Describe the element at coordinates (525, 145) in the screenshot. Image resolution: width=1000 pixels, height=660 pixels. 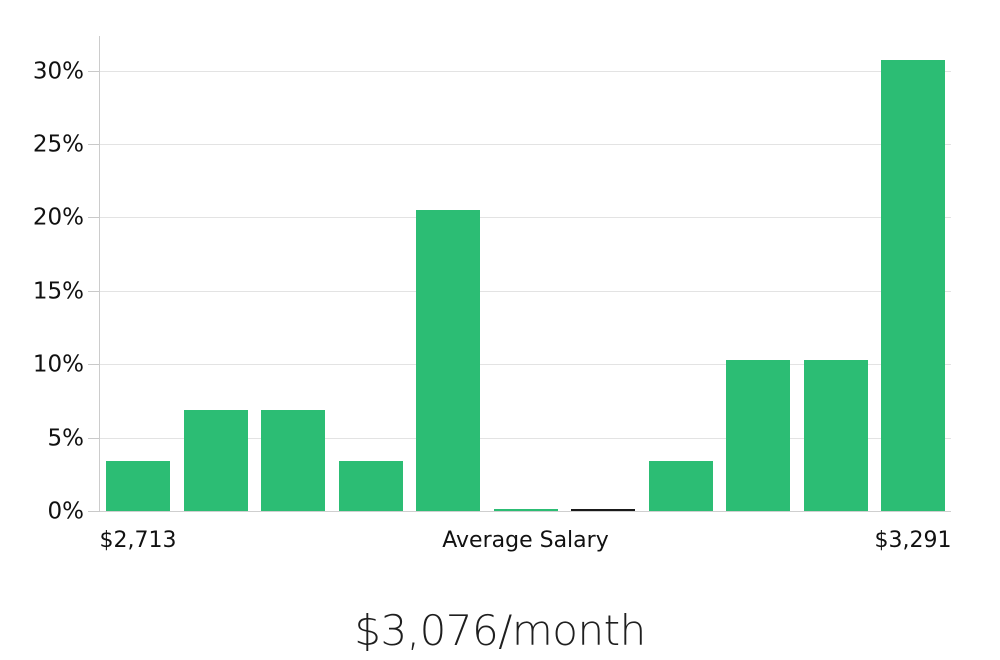
I see `gridline-25%` at that location.